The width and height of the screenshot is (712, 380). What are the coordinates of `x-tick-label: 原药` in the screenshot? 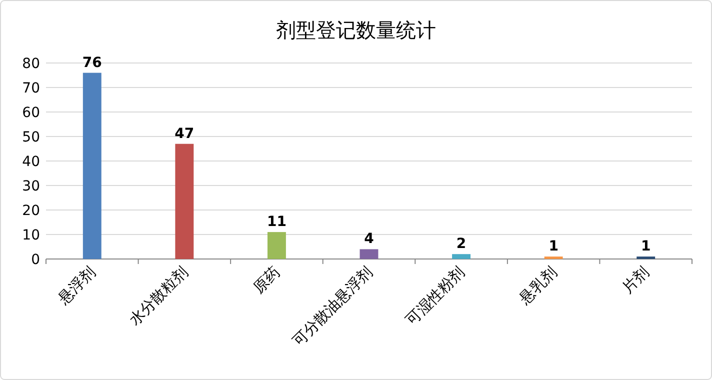 It's located at (267, 280).